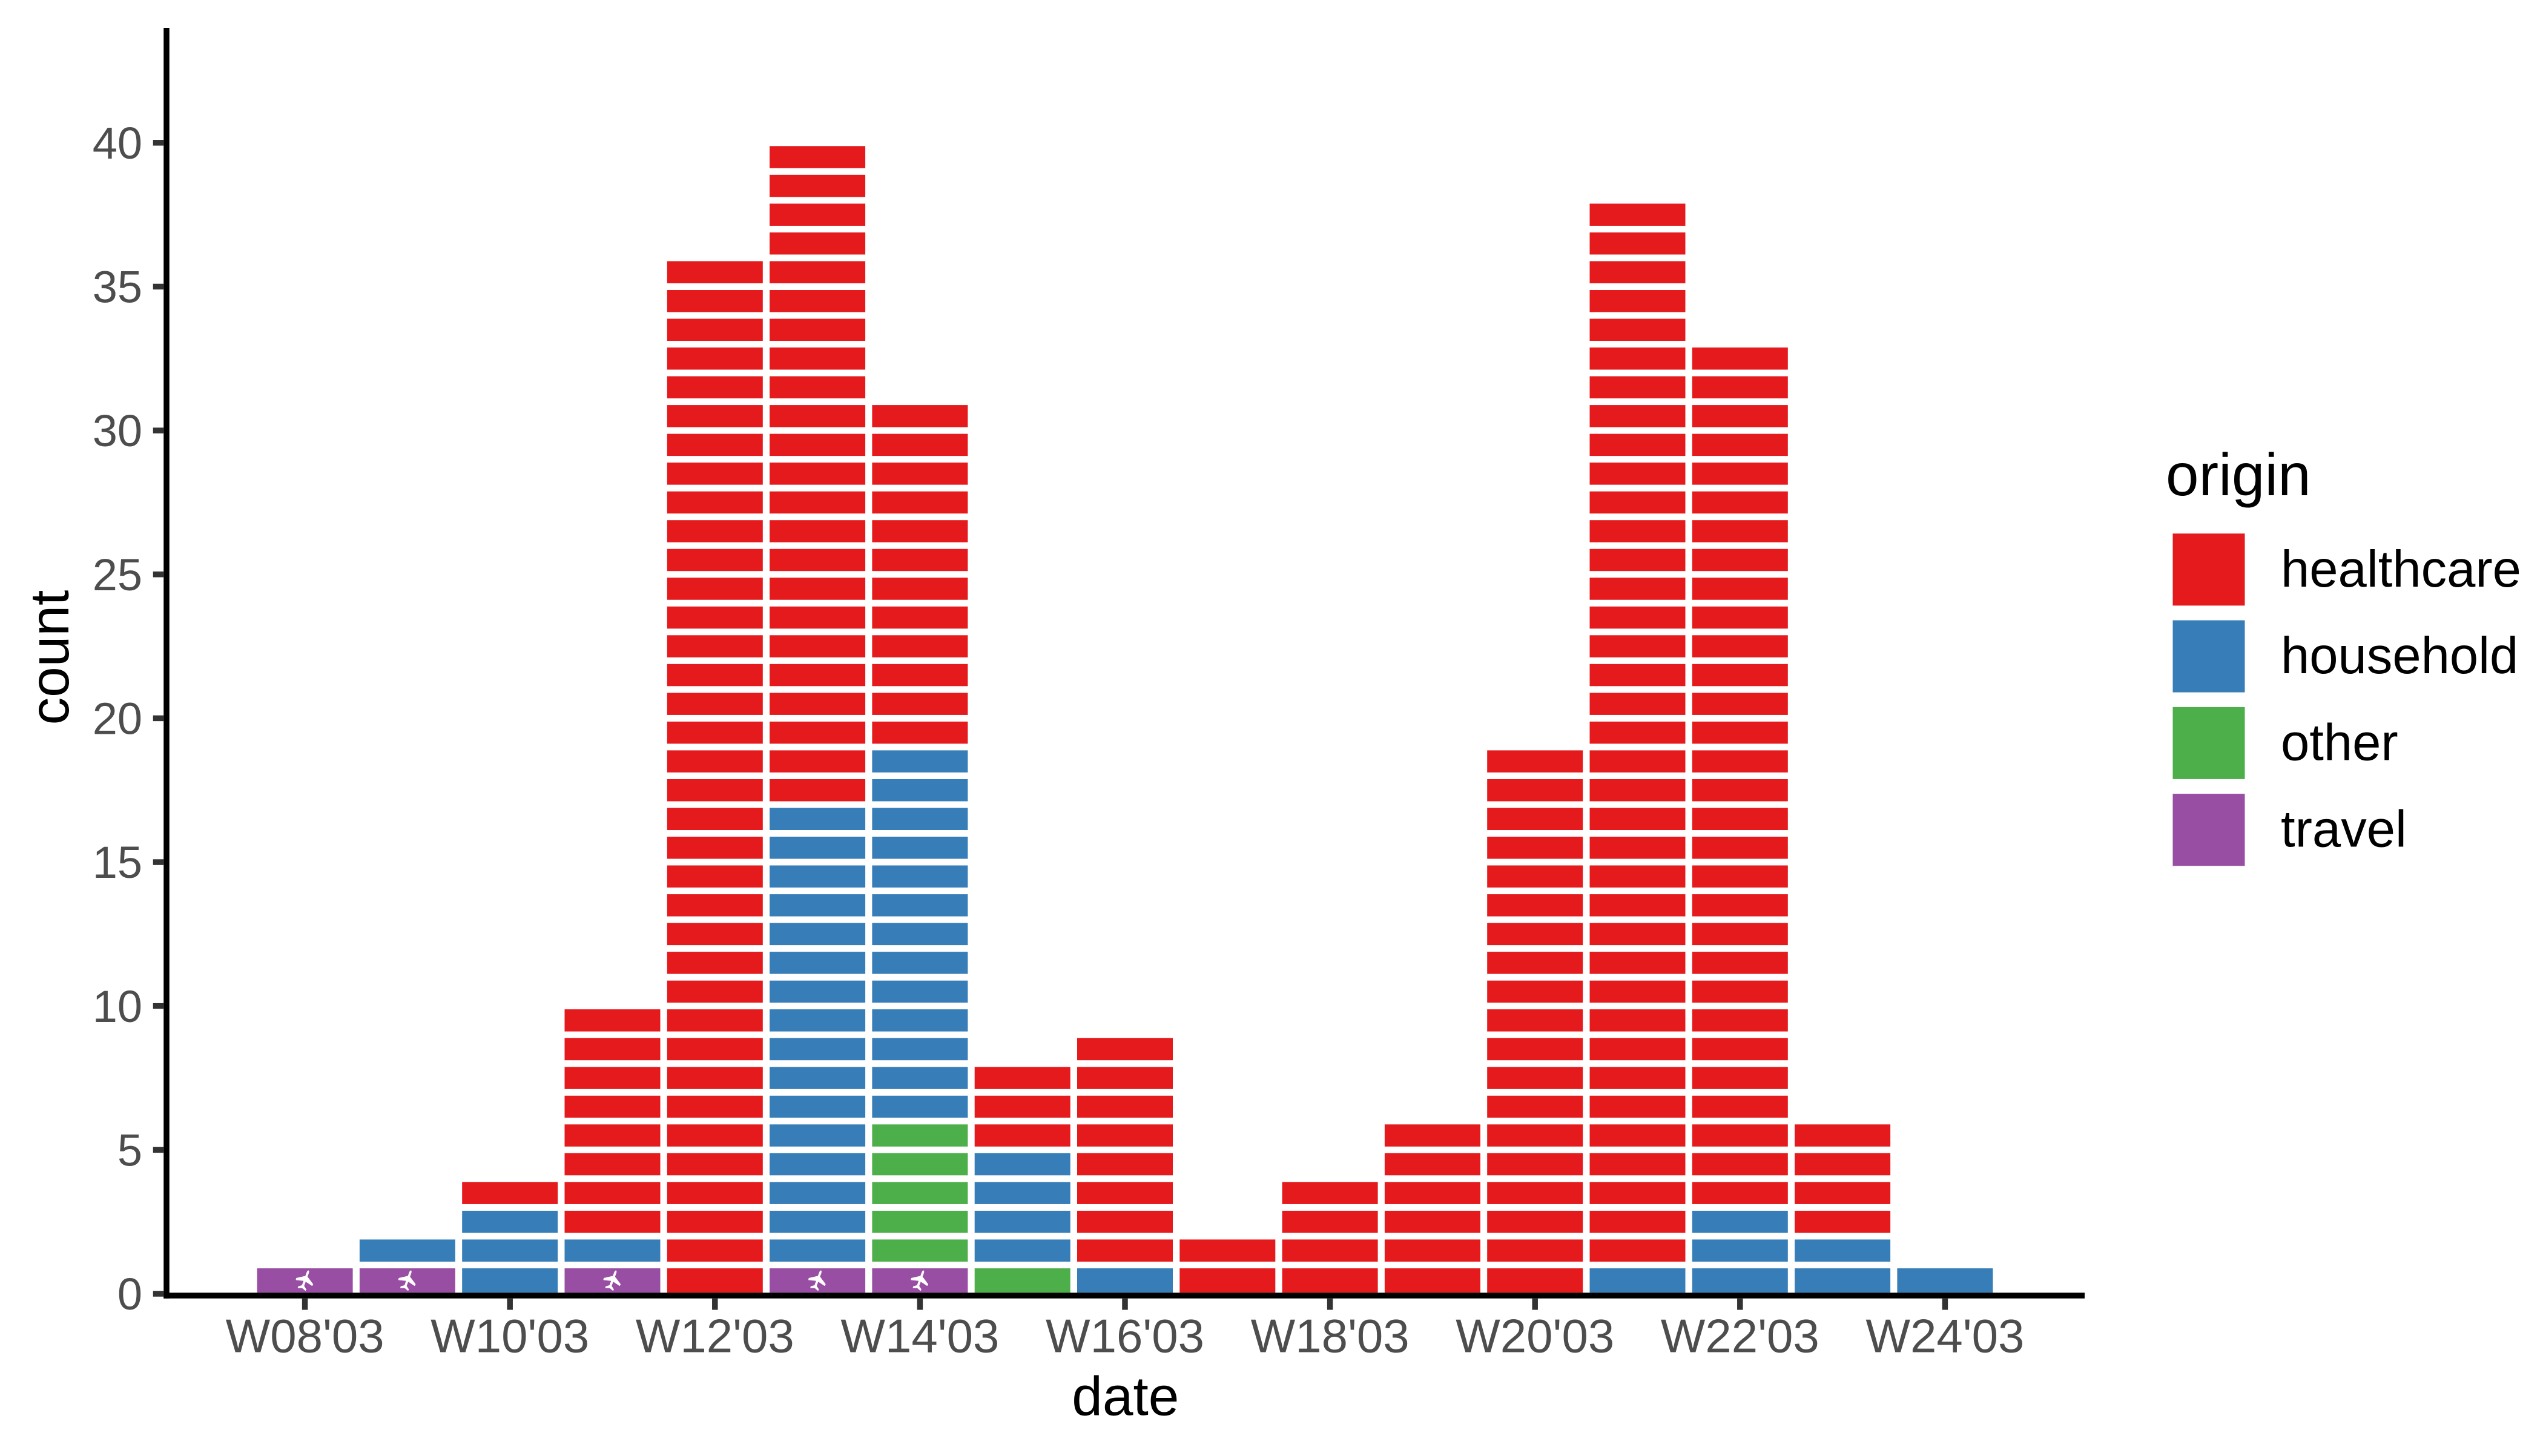 The image size is (2543, 1456). Describe the element at coordinates (117, 287) in the screenshot. I see `svg-text: 35` at that location.